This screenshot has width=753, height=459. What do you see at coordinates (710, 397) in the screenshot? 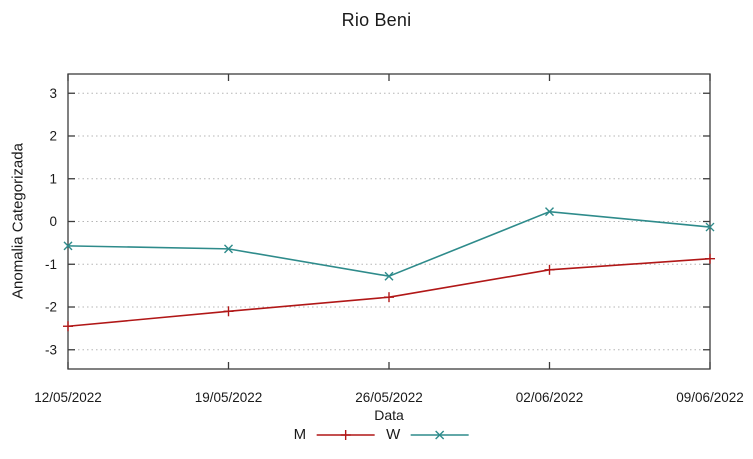
I see `x-tick-label: 09/06/2022` at bounding box center [710, 397].